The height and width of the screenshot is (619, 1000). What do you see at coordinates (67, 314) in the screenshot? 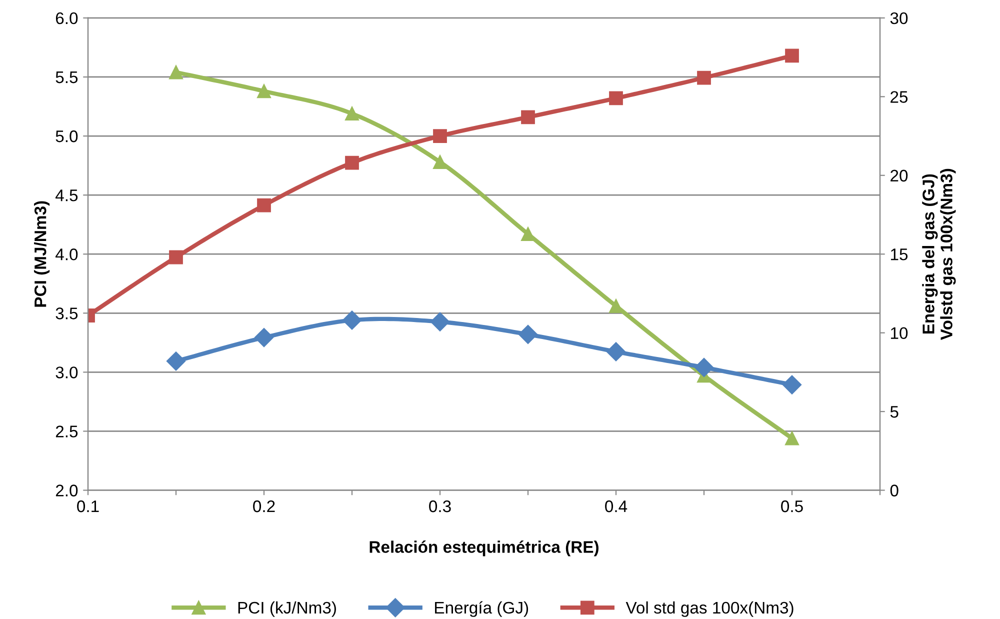
I see `y-tick-label: 3.5` at bounding box center [67, 314].